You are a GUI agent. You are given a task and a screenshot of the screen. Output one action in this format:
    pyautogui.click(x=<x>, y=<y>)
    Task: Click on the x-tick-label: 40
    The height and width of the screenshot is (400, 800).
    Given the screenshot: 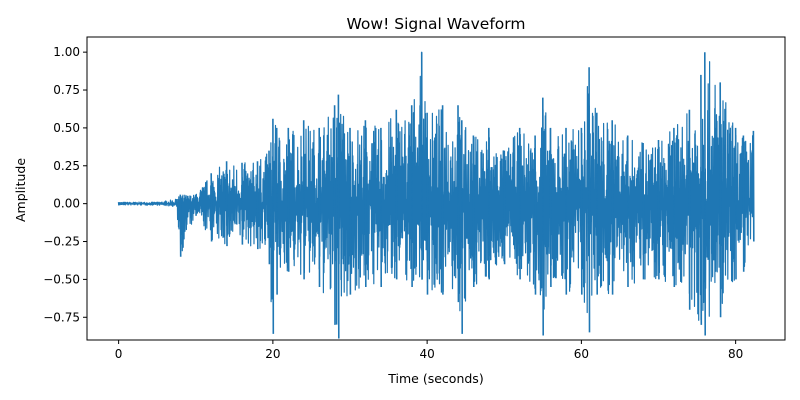 What is the action you would take?
    pyautogui.click(x=426, y=354)
    